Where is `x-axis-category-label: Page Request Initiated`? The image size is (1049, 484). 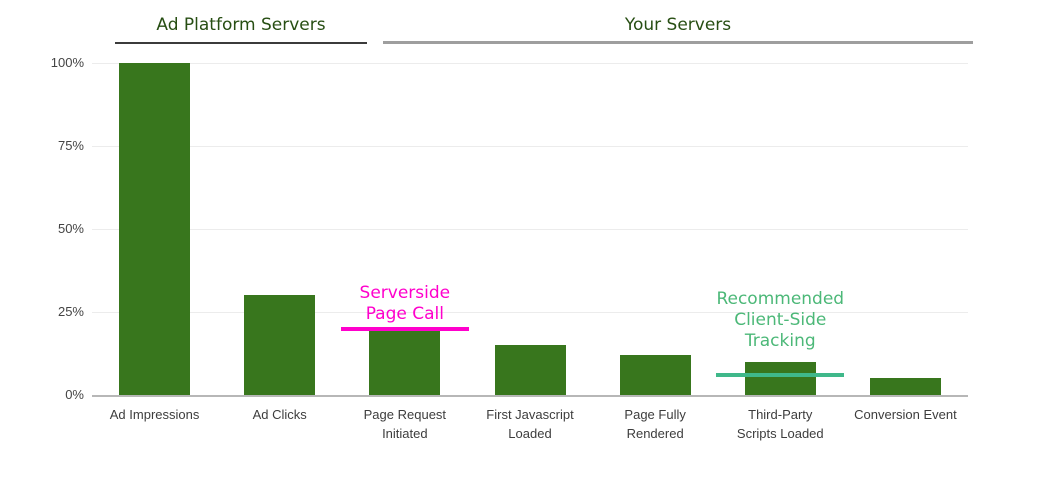 x-axis-category-label: Page Request Initiated is located at coordinates (405, 424).